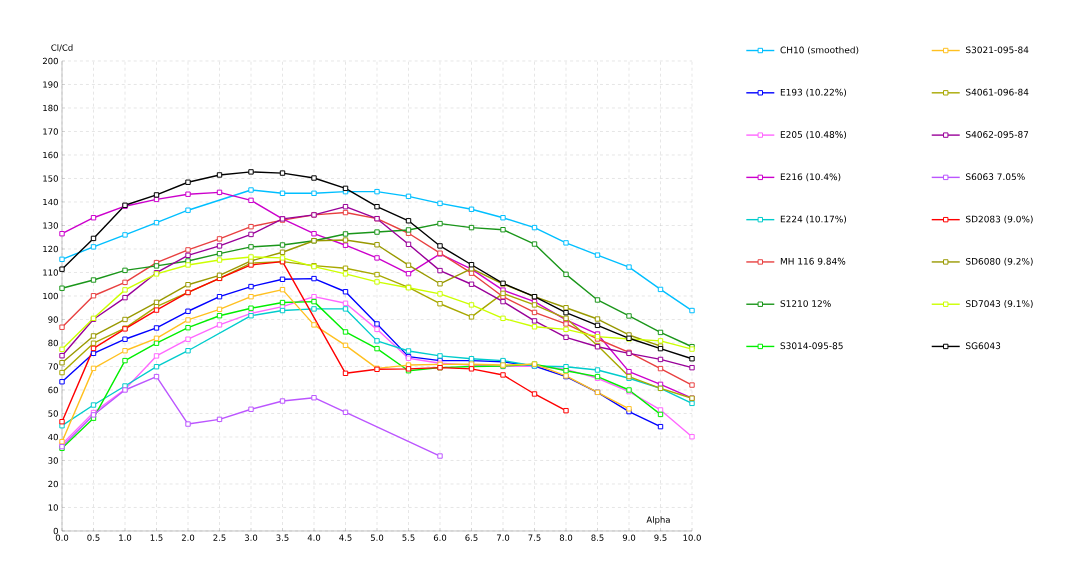 The height and width of the screenshot is (577, 1068). What do you see at coordinates (503, 537) in the screenshot?
I see `x-tick-label: 7.0` at bounding box center [503, 537].